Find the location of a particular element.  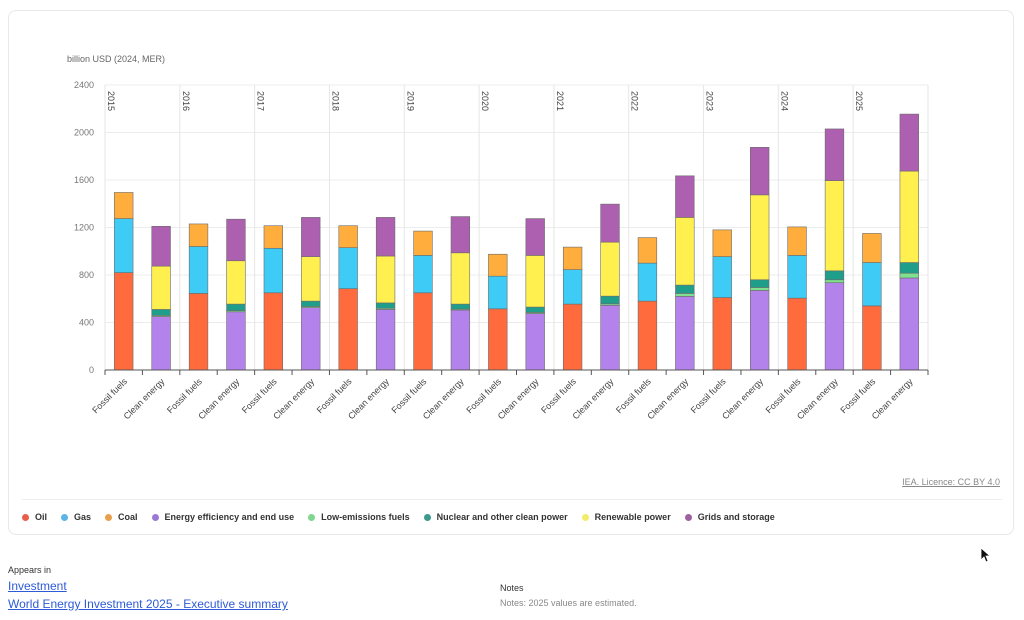

legend-label: Coal is located at coordinates (128, 517).